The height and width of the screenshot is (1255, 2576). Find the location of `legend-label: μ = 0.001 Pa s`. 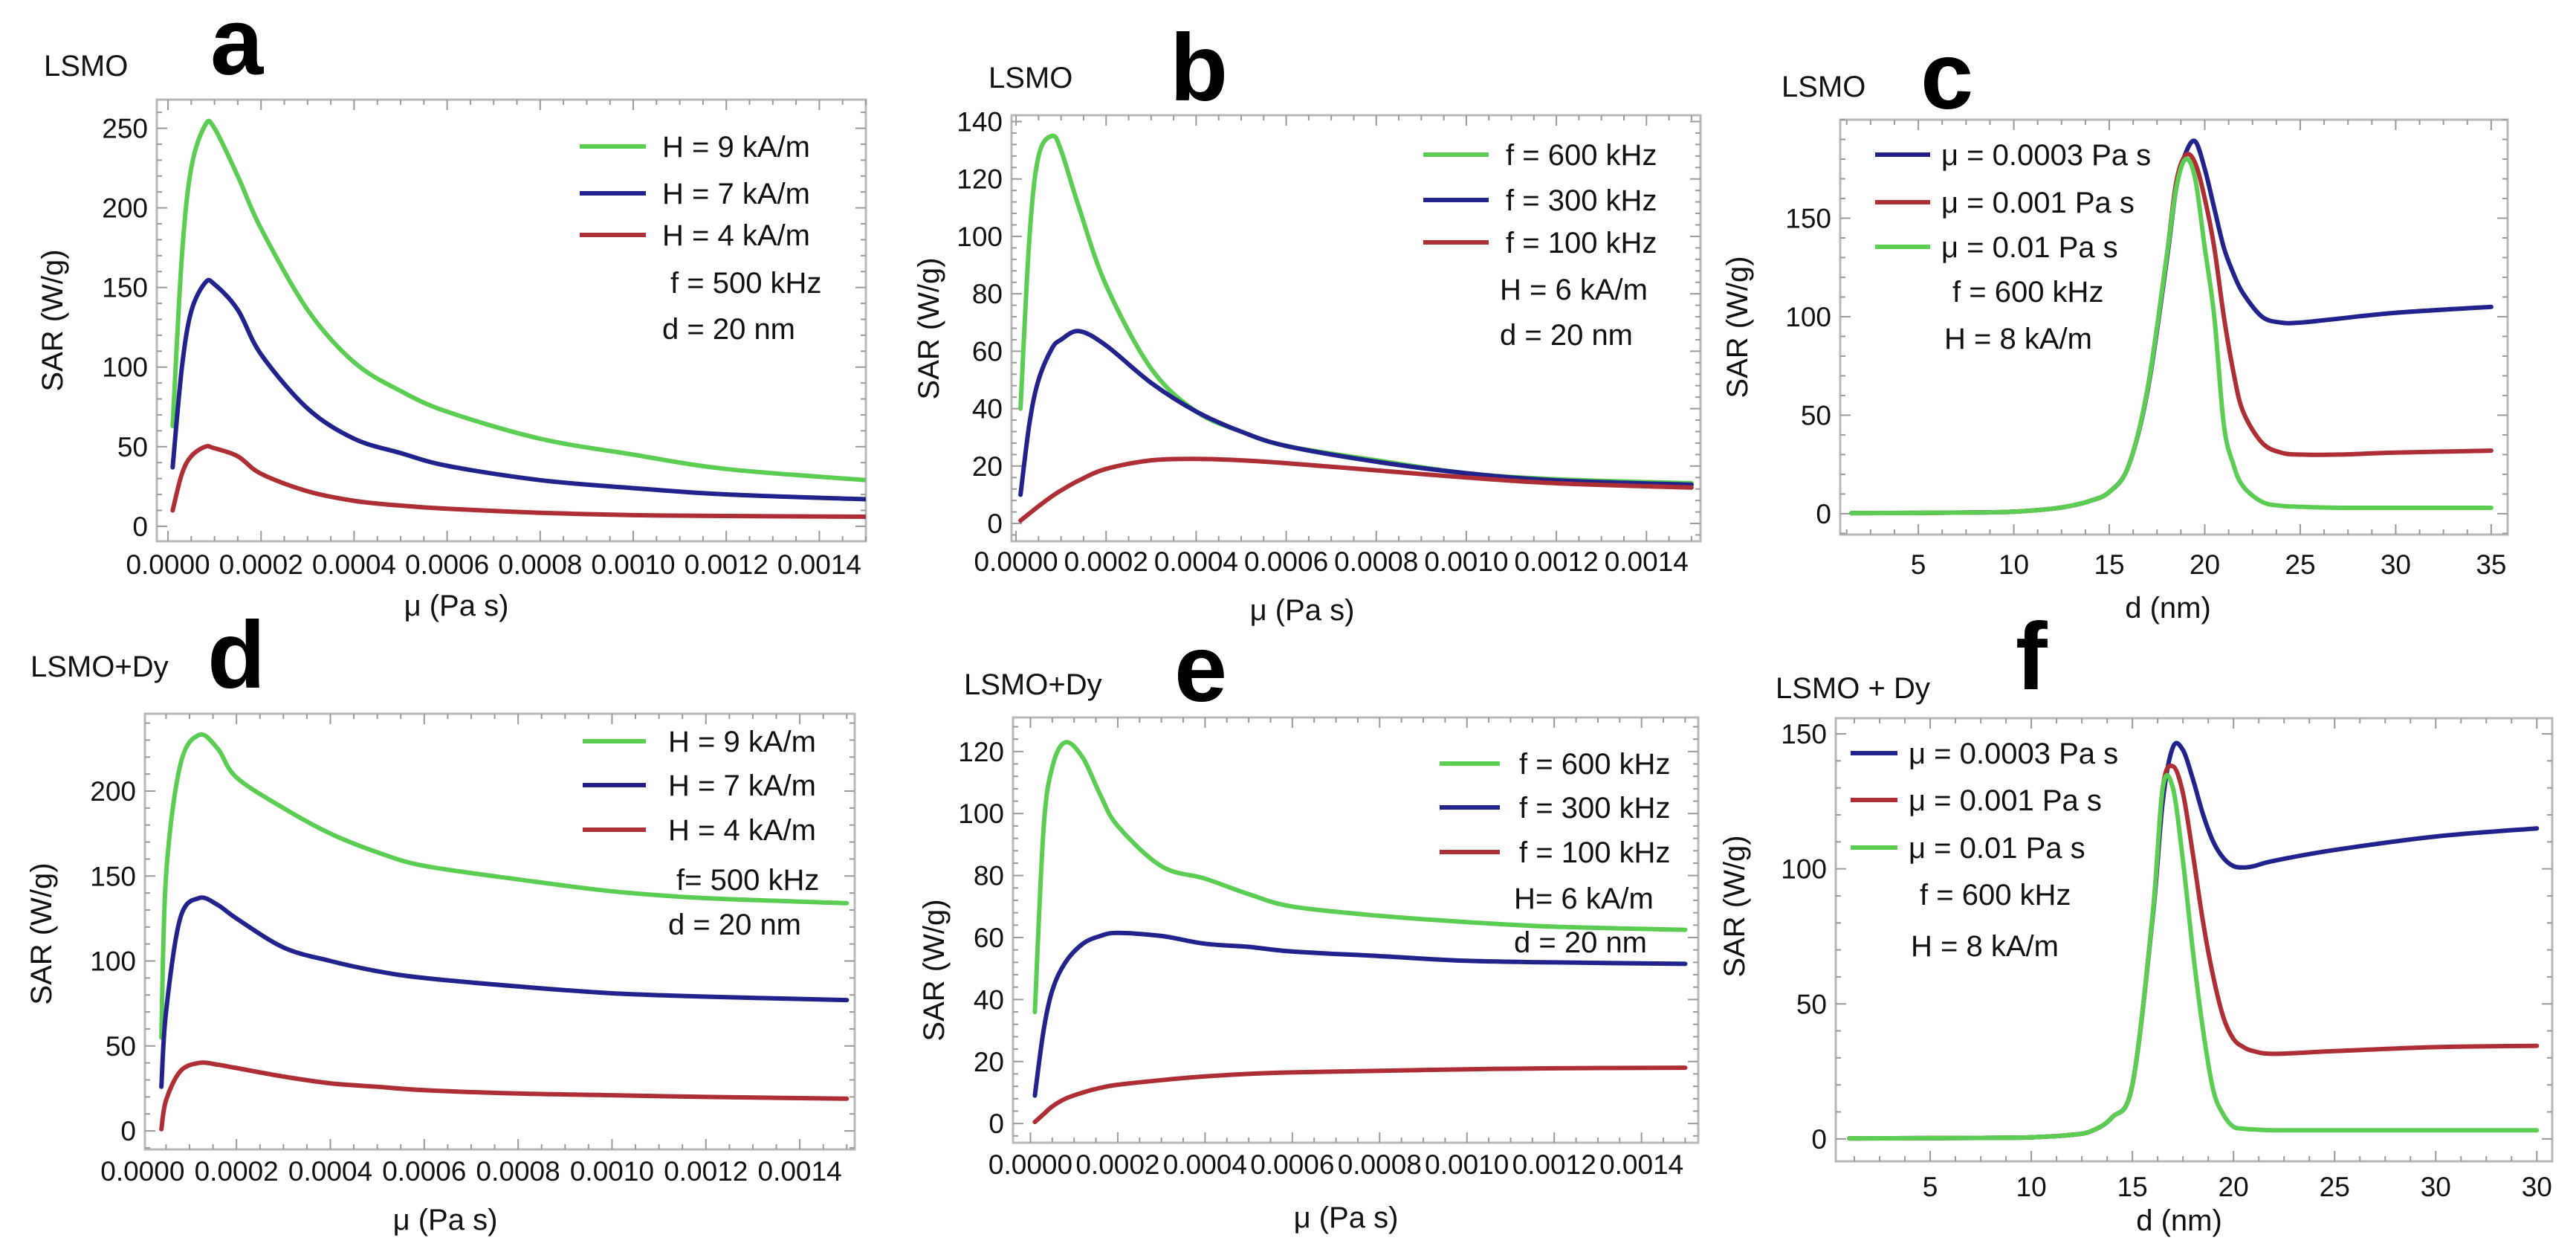

legend-label: μ = 0.001 Pa s is located at coordinates (2038, 203).